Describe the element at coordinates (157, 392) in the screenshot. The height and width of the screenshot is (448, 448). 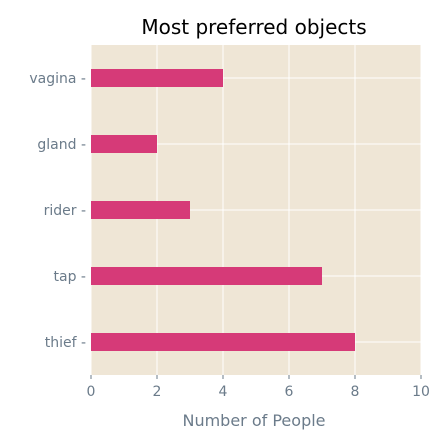
I see `x-tick-label: 2` at that location.